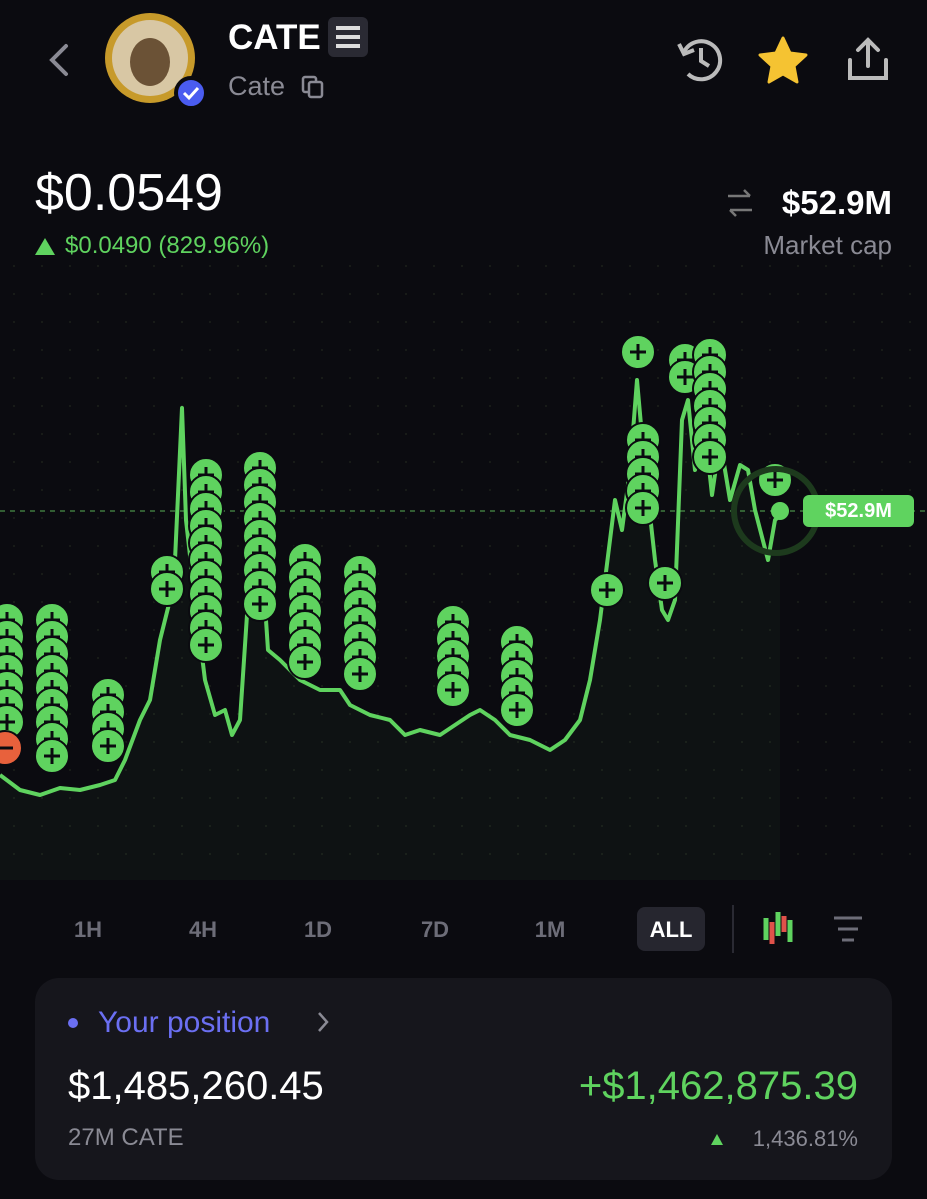 The image size is (927, 1199). What do you see at coordinates (88, 929) in the screenshot?
I see `time-tab: 1H` at bounding box center [88, 929].